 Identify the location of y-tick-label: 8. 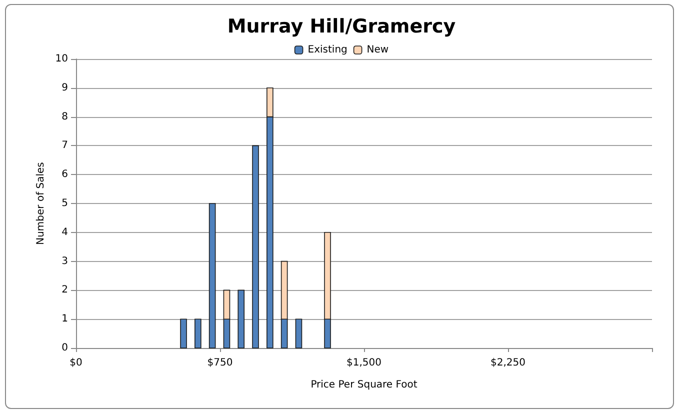
(65, 116).